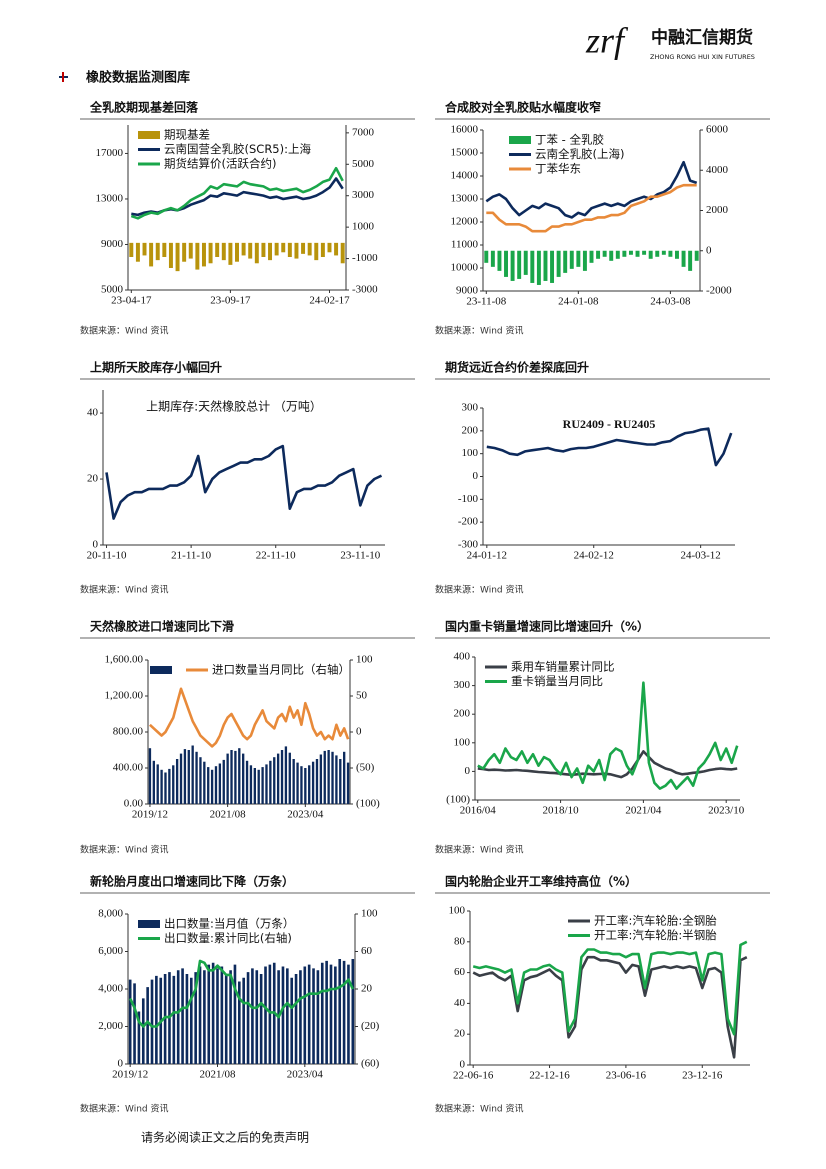 This screenshot has width=826, height=1169. What do you see at coordinates (462, 685) in the screenshot?
I see `y-tick-label: 300` at bounding box center [462, 685].